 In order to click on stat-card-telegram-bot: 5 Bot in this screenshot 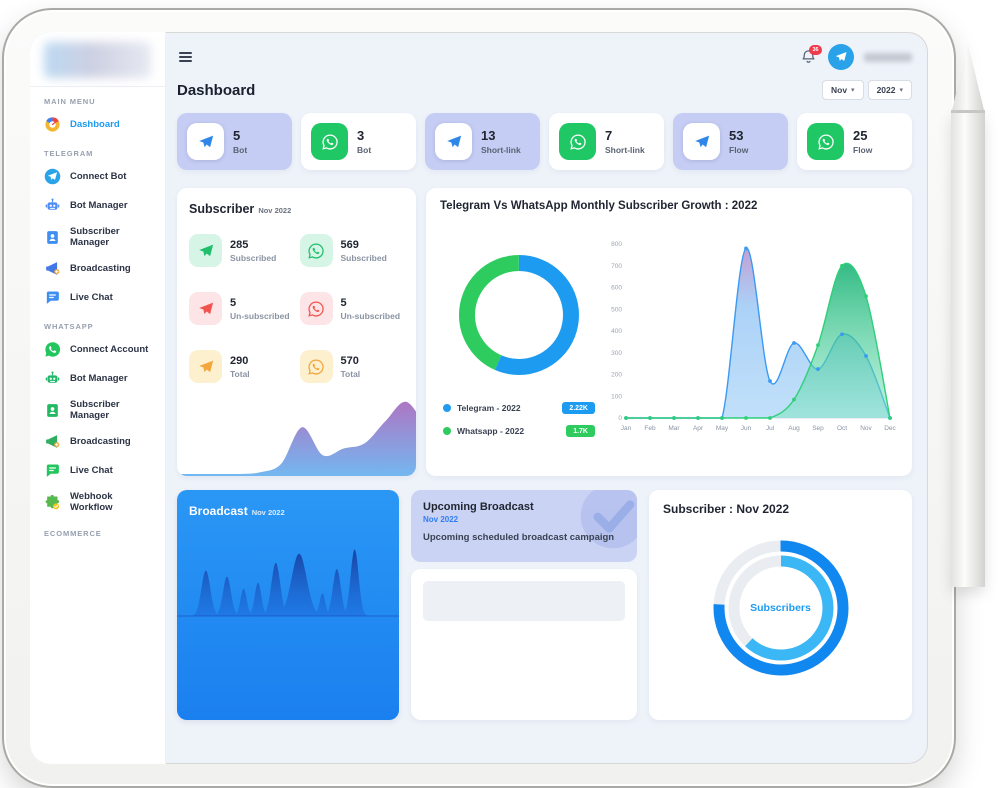, I will do `click(234, 141)`.